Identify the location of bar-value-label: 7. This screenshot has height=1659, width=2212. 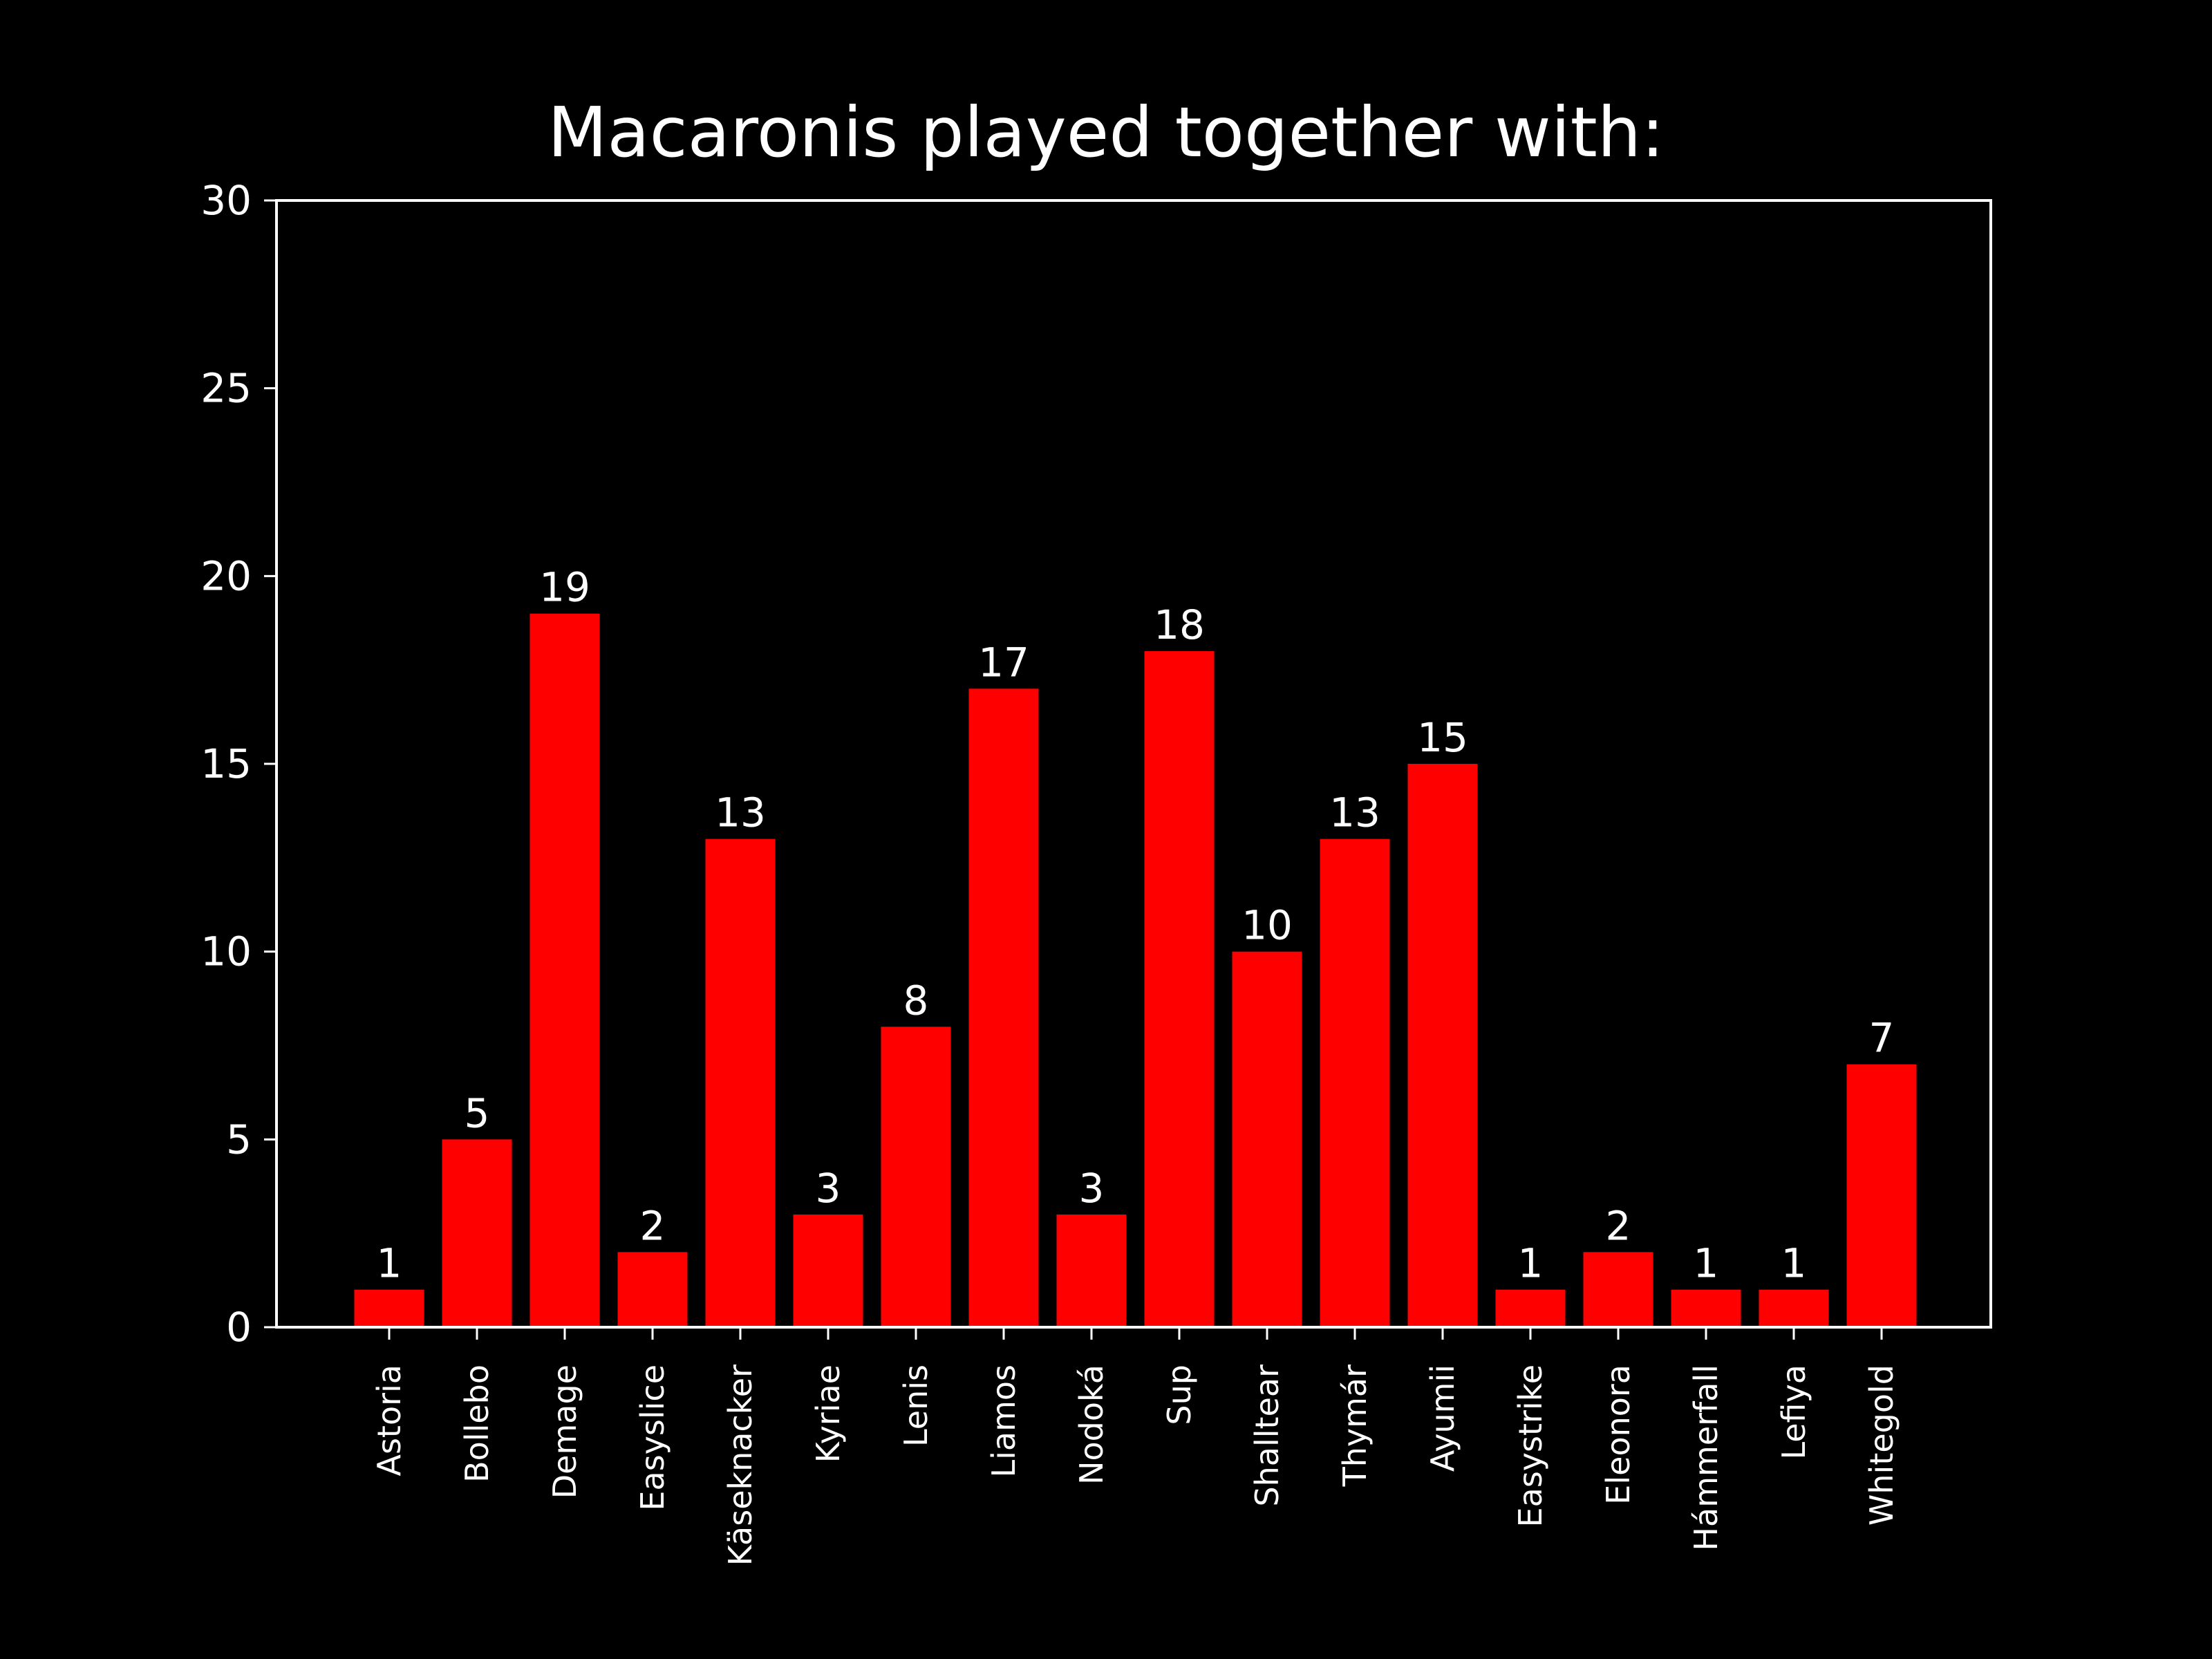
(1882, 1038).